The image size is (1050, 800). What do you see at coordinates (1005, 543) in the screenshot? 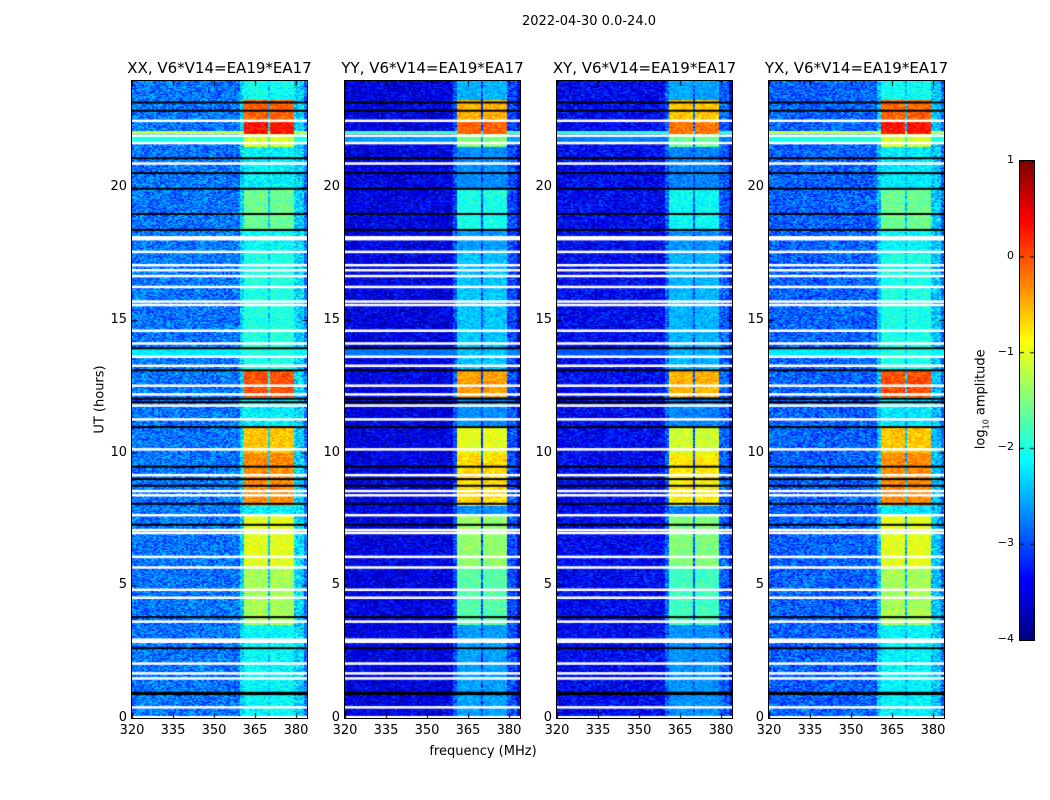
I see `colorbar-tick-label: −3` at bounding box center [1005, 543].